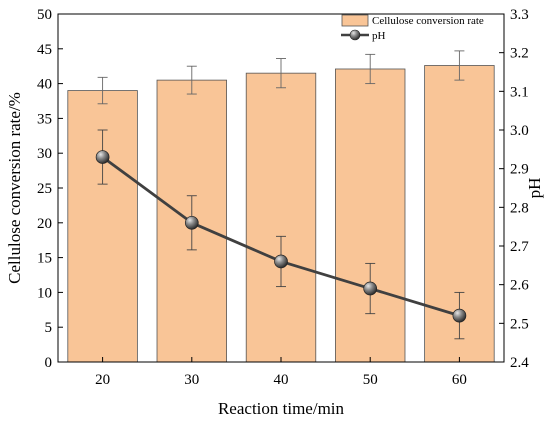 The height and width of the screenshot is (421, 550). I want to click on y-tick-labels: 0 5 10 15 20 25 30 35 40 45 50, so click(44, 189).